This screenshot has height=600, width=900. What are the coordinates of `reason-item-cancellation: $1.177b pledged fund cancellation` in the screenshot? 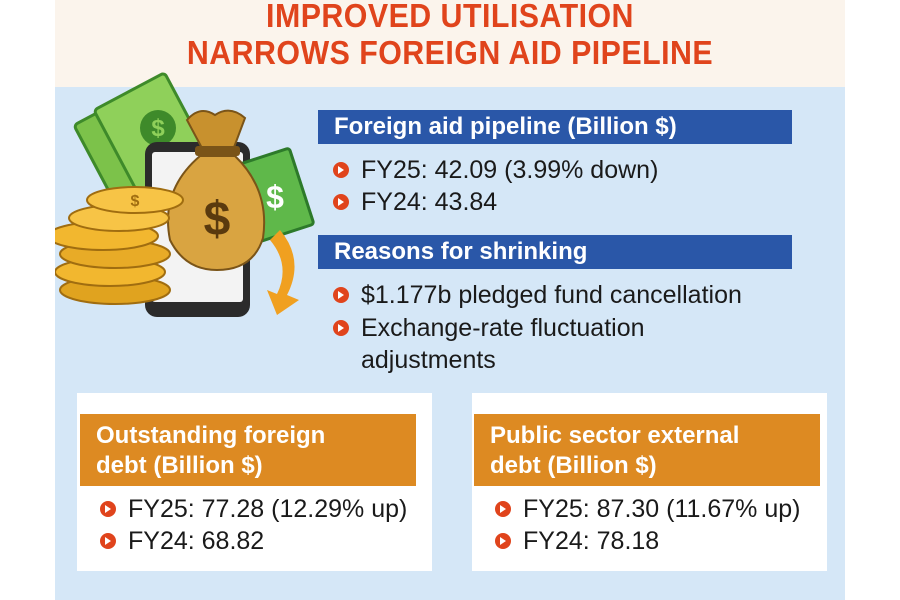 It's located at (537, 295).